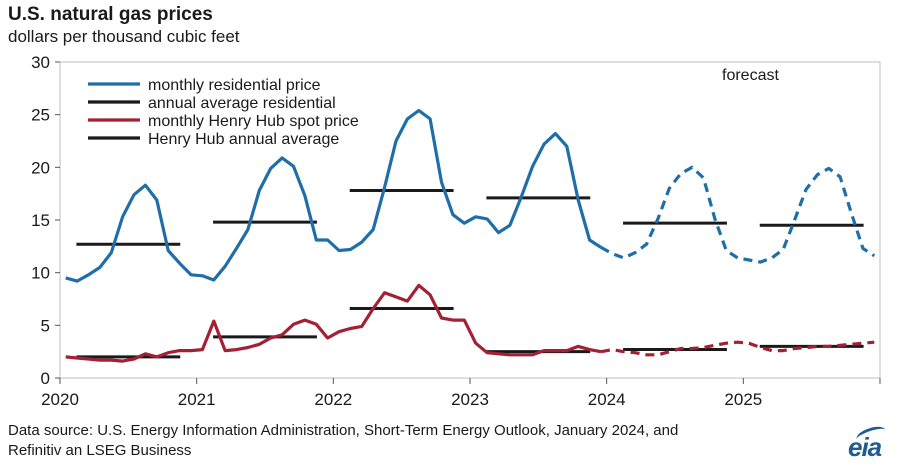 This screenshot has height=468, width=906. I want to click on y-tick-label: 25, so click(40, 115).